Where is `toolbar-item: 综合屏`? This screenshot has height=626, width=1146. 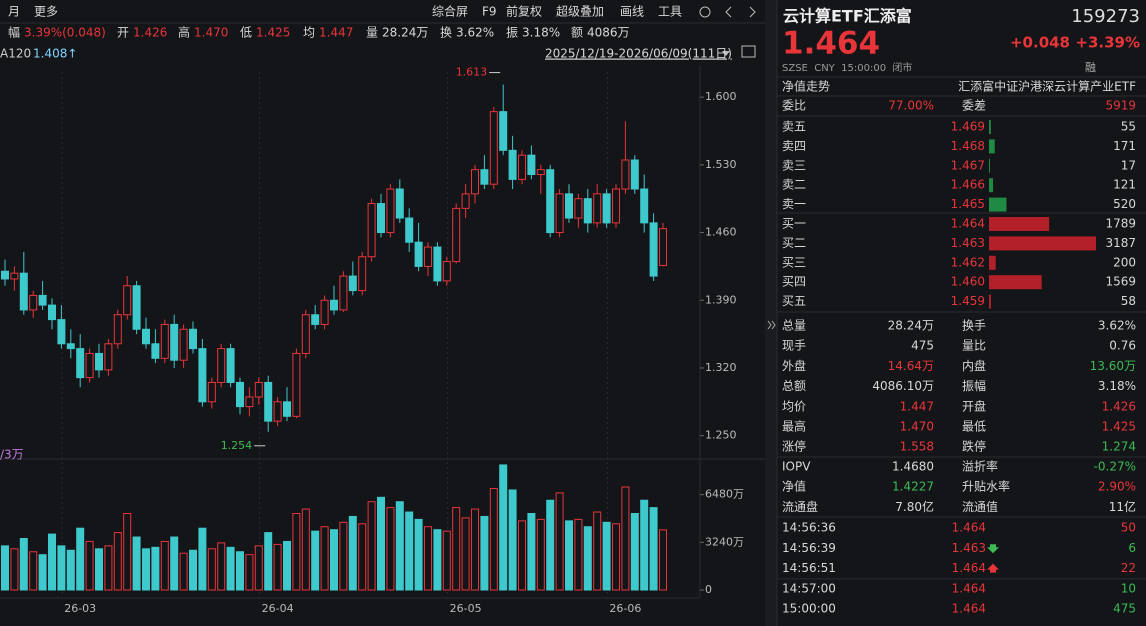 toolbar-item: 综合屏 is located at coordinates (450, 11).